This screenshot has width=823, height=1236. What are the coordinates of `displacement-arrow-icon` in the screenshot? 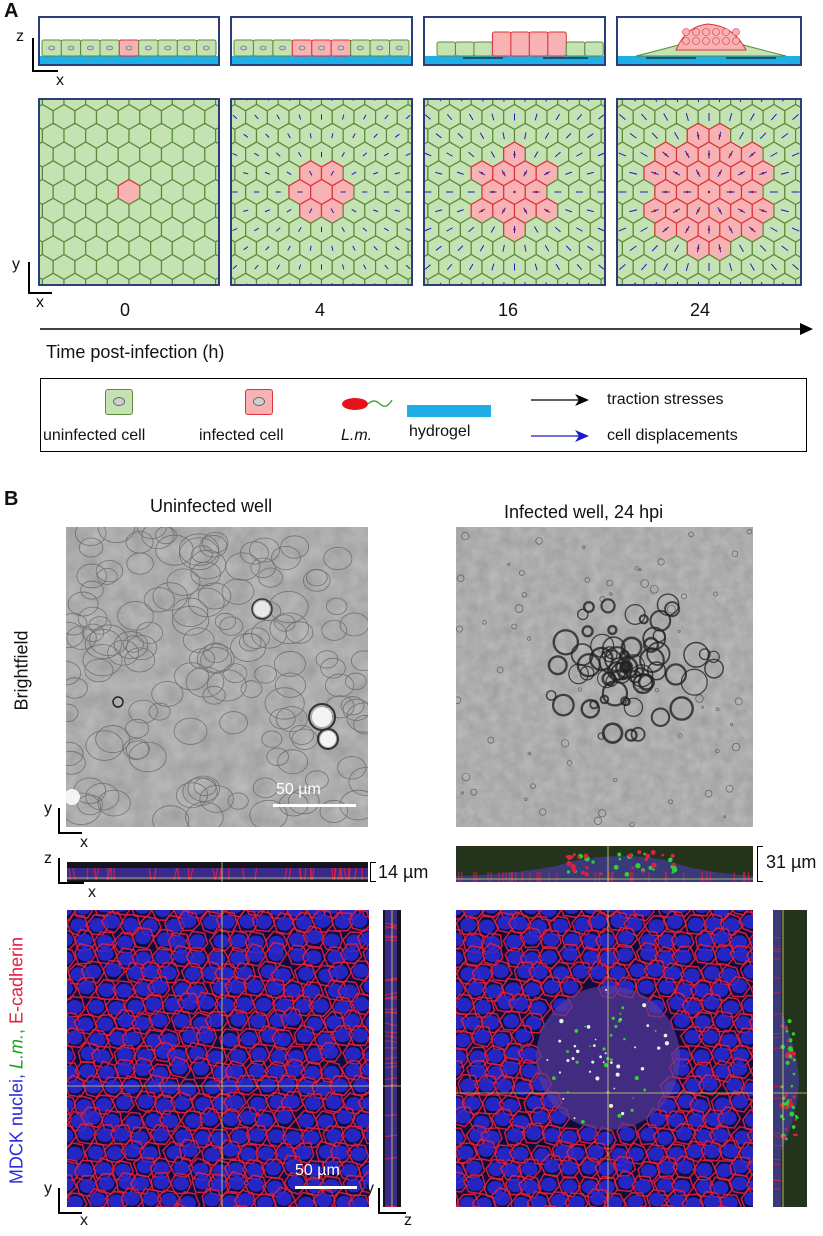 It's located at (560, 436).